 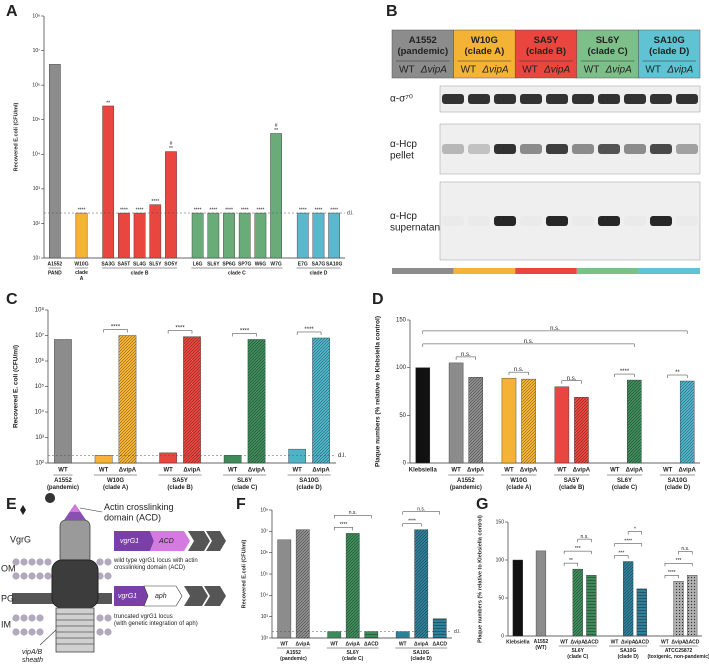 I want to click on text-line: (clade C), so click(x=352, y=659).